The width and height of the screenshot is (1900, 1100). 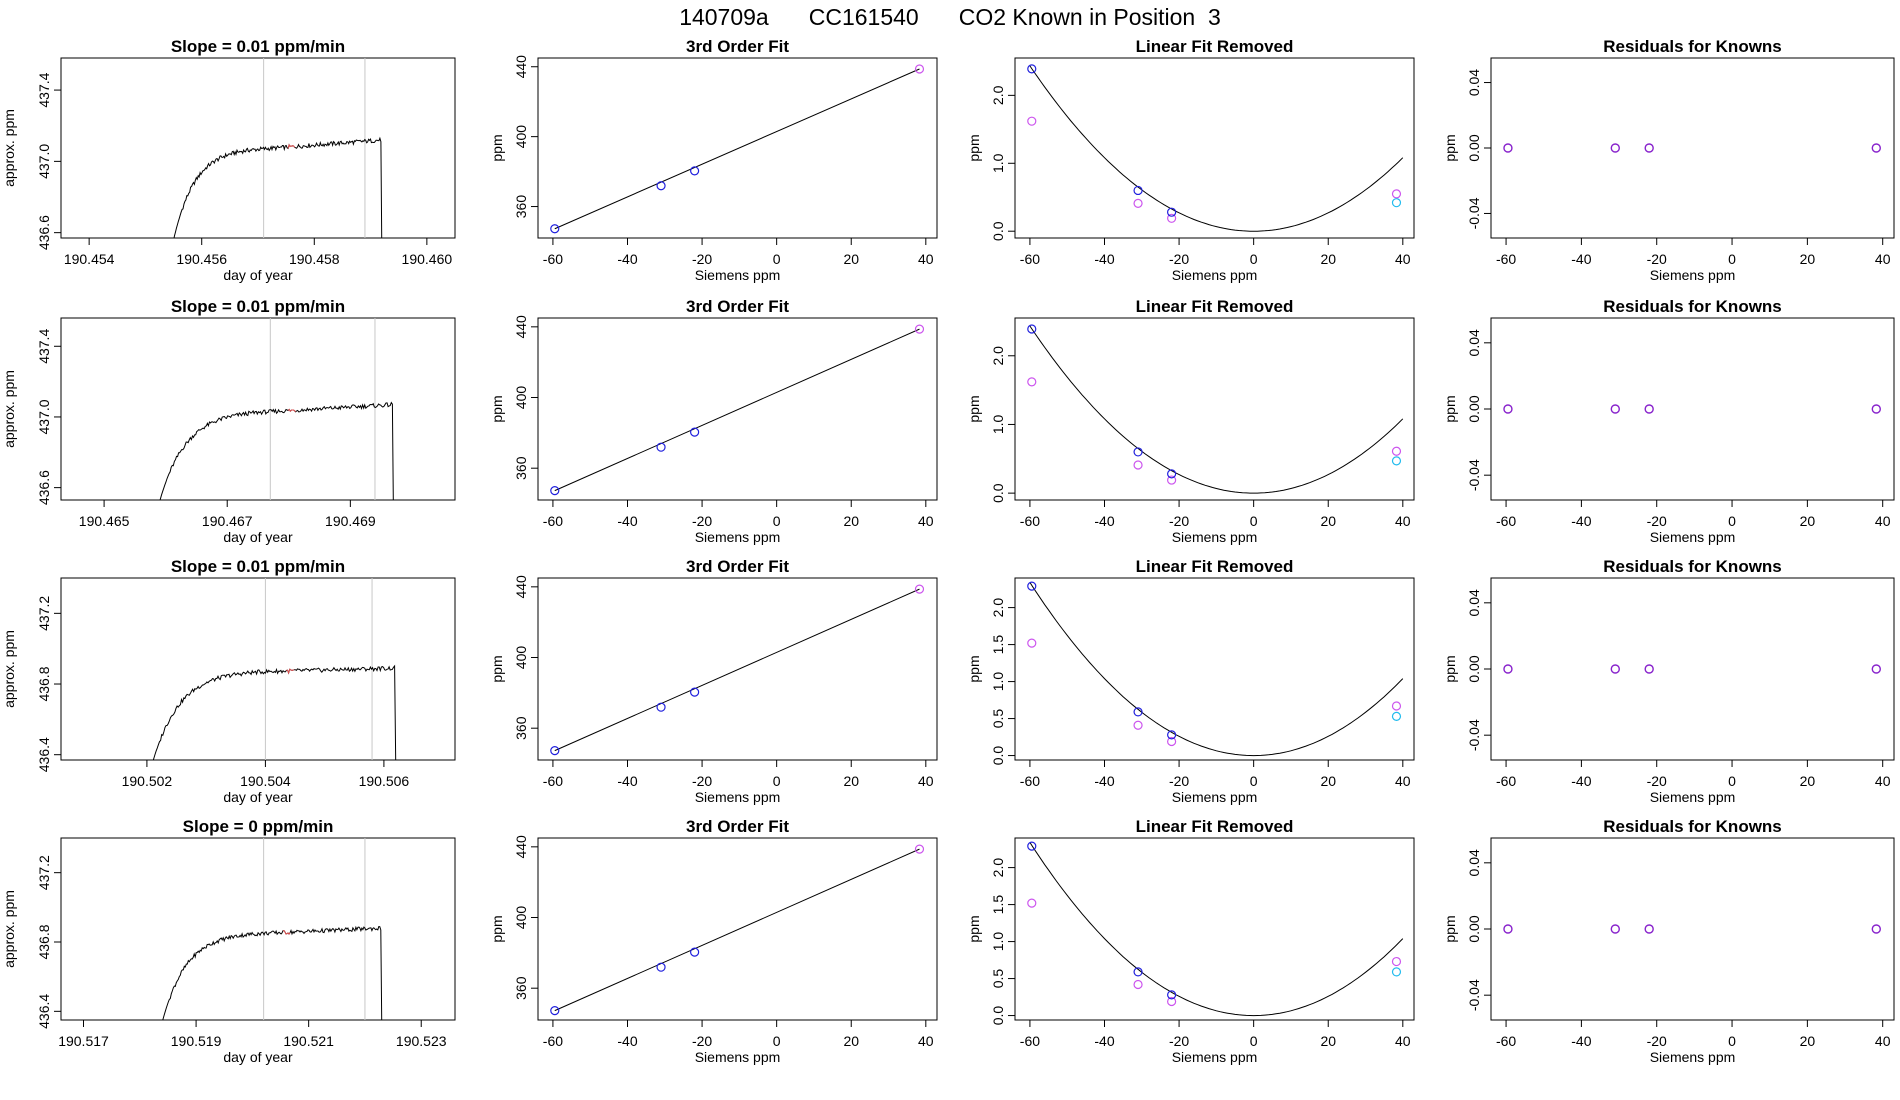 I want to click on x-tick-label: 190.521, so click(x=308, y=1041).